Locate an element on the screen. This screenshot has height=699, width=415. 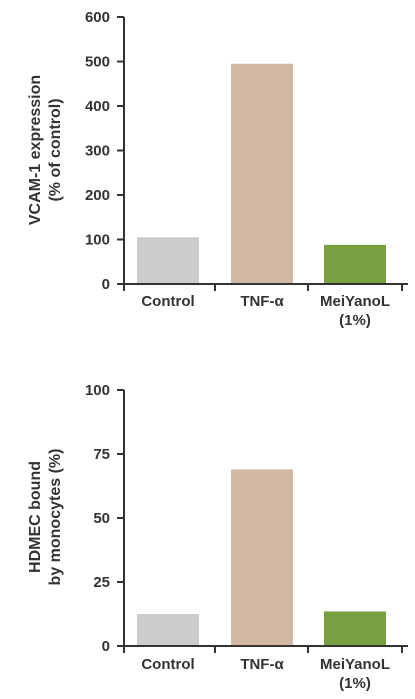
y-tick-label: 600 is located at coordinates (97, 17).